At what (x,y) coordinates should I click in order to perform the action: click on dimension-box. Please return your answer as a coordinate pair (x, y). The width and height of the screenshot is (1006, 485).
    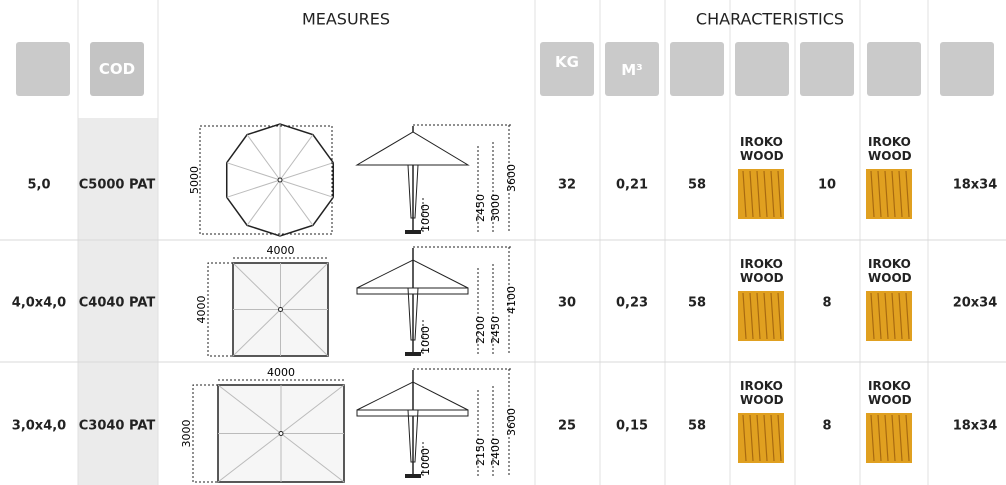
    Looking at the image, I should click on (266, 180).